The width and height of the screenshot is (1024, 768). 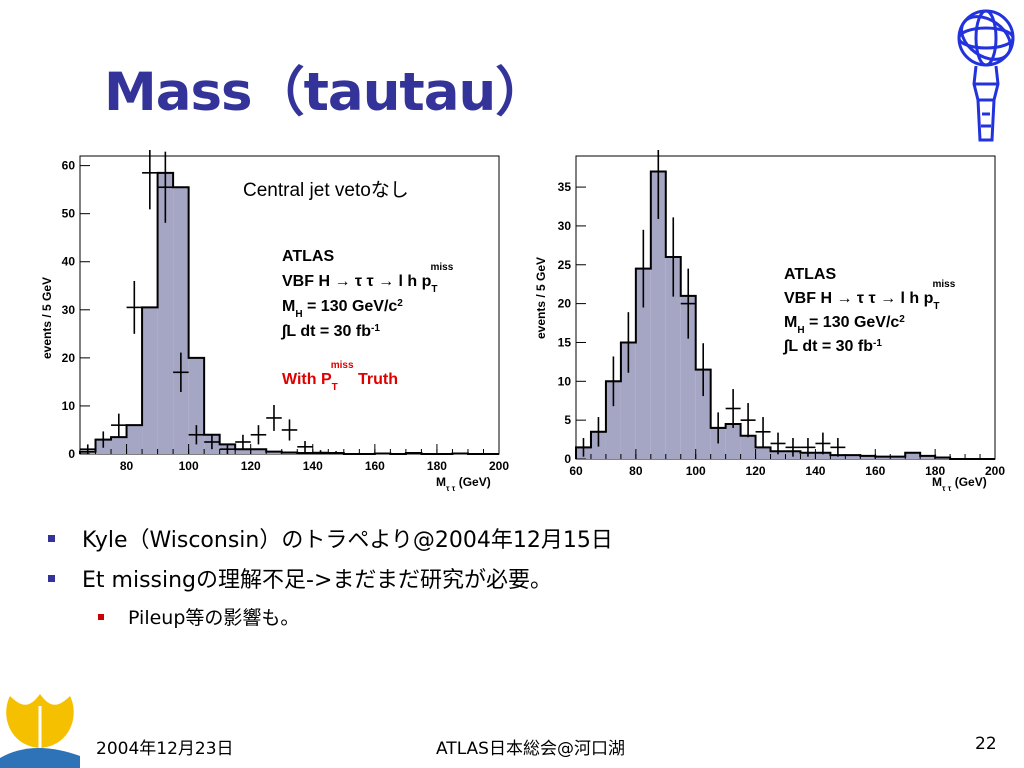 What do you see at coordinates (565, 342) in the screenshot?
I see `y-tick-label: 15` at bounding box center [565, 342].